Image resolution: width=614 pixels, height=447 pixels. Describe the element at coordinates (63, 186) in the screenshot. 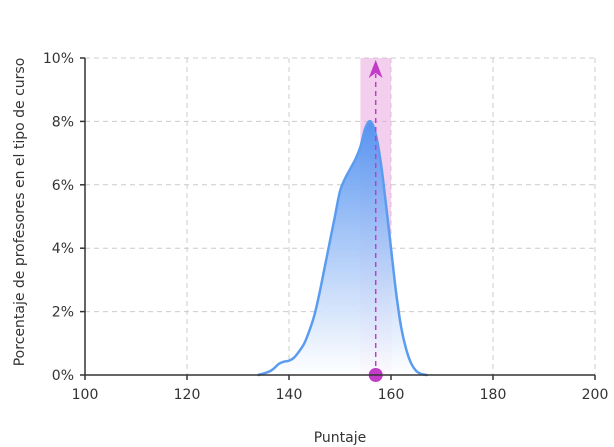

I see `y-tick-label: 6%` at that location.